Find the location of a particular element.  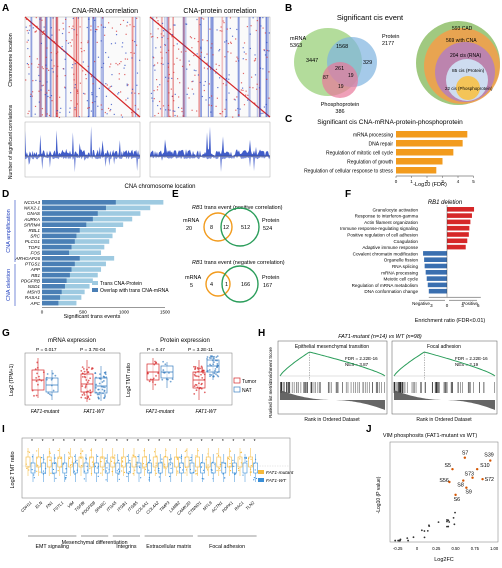

j-tick-label: 0.50 is located at coordinates (455, 548).